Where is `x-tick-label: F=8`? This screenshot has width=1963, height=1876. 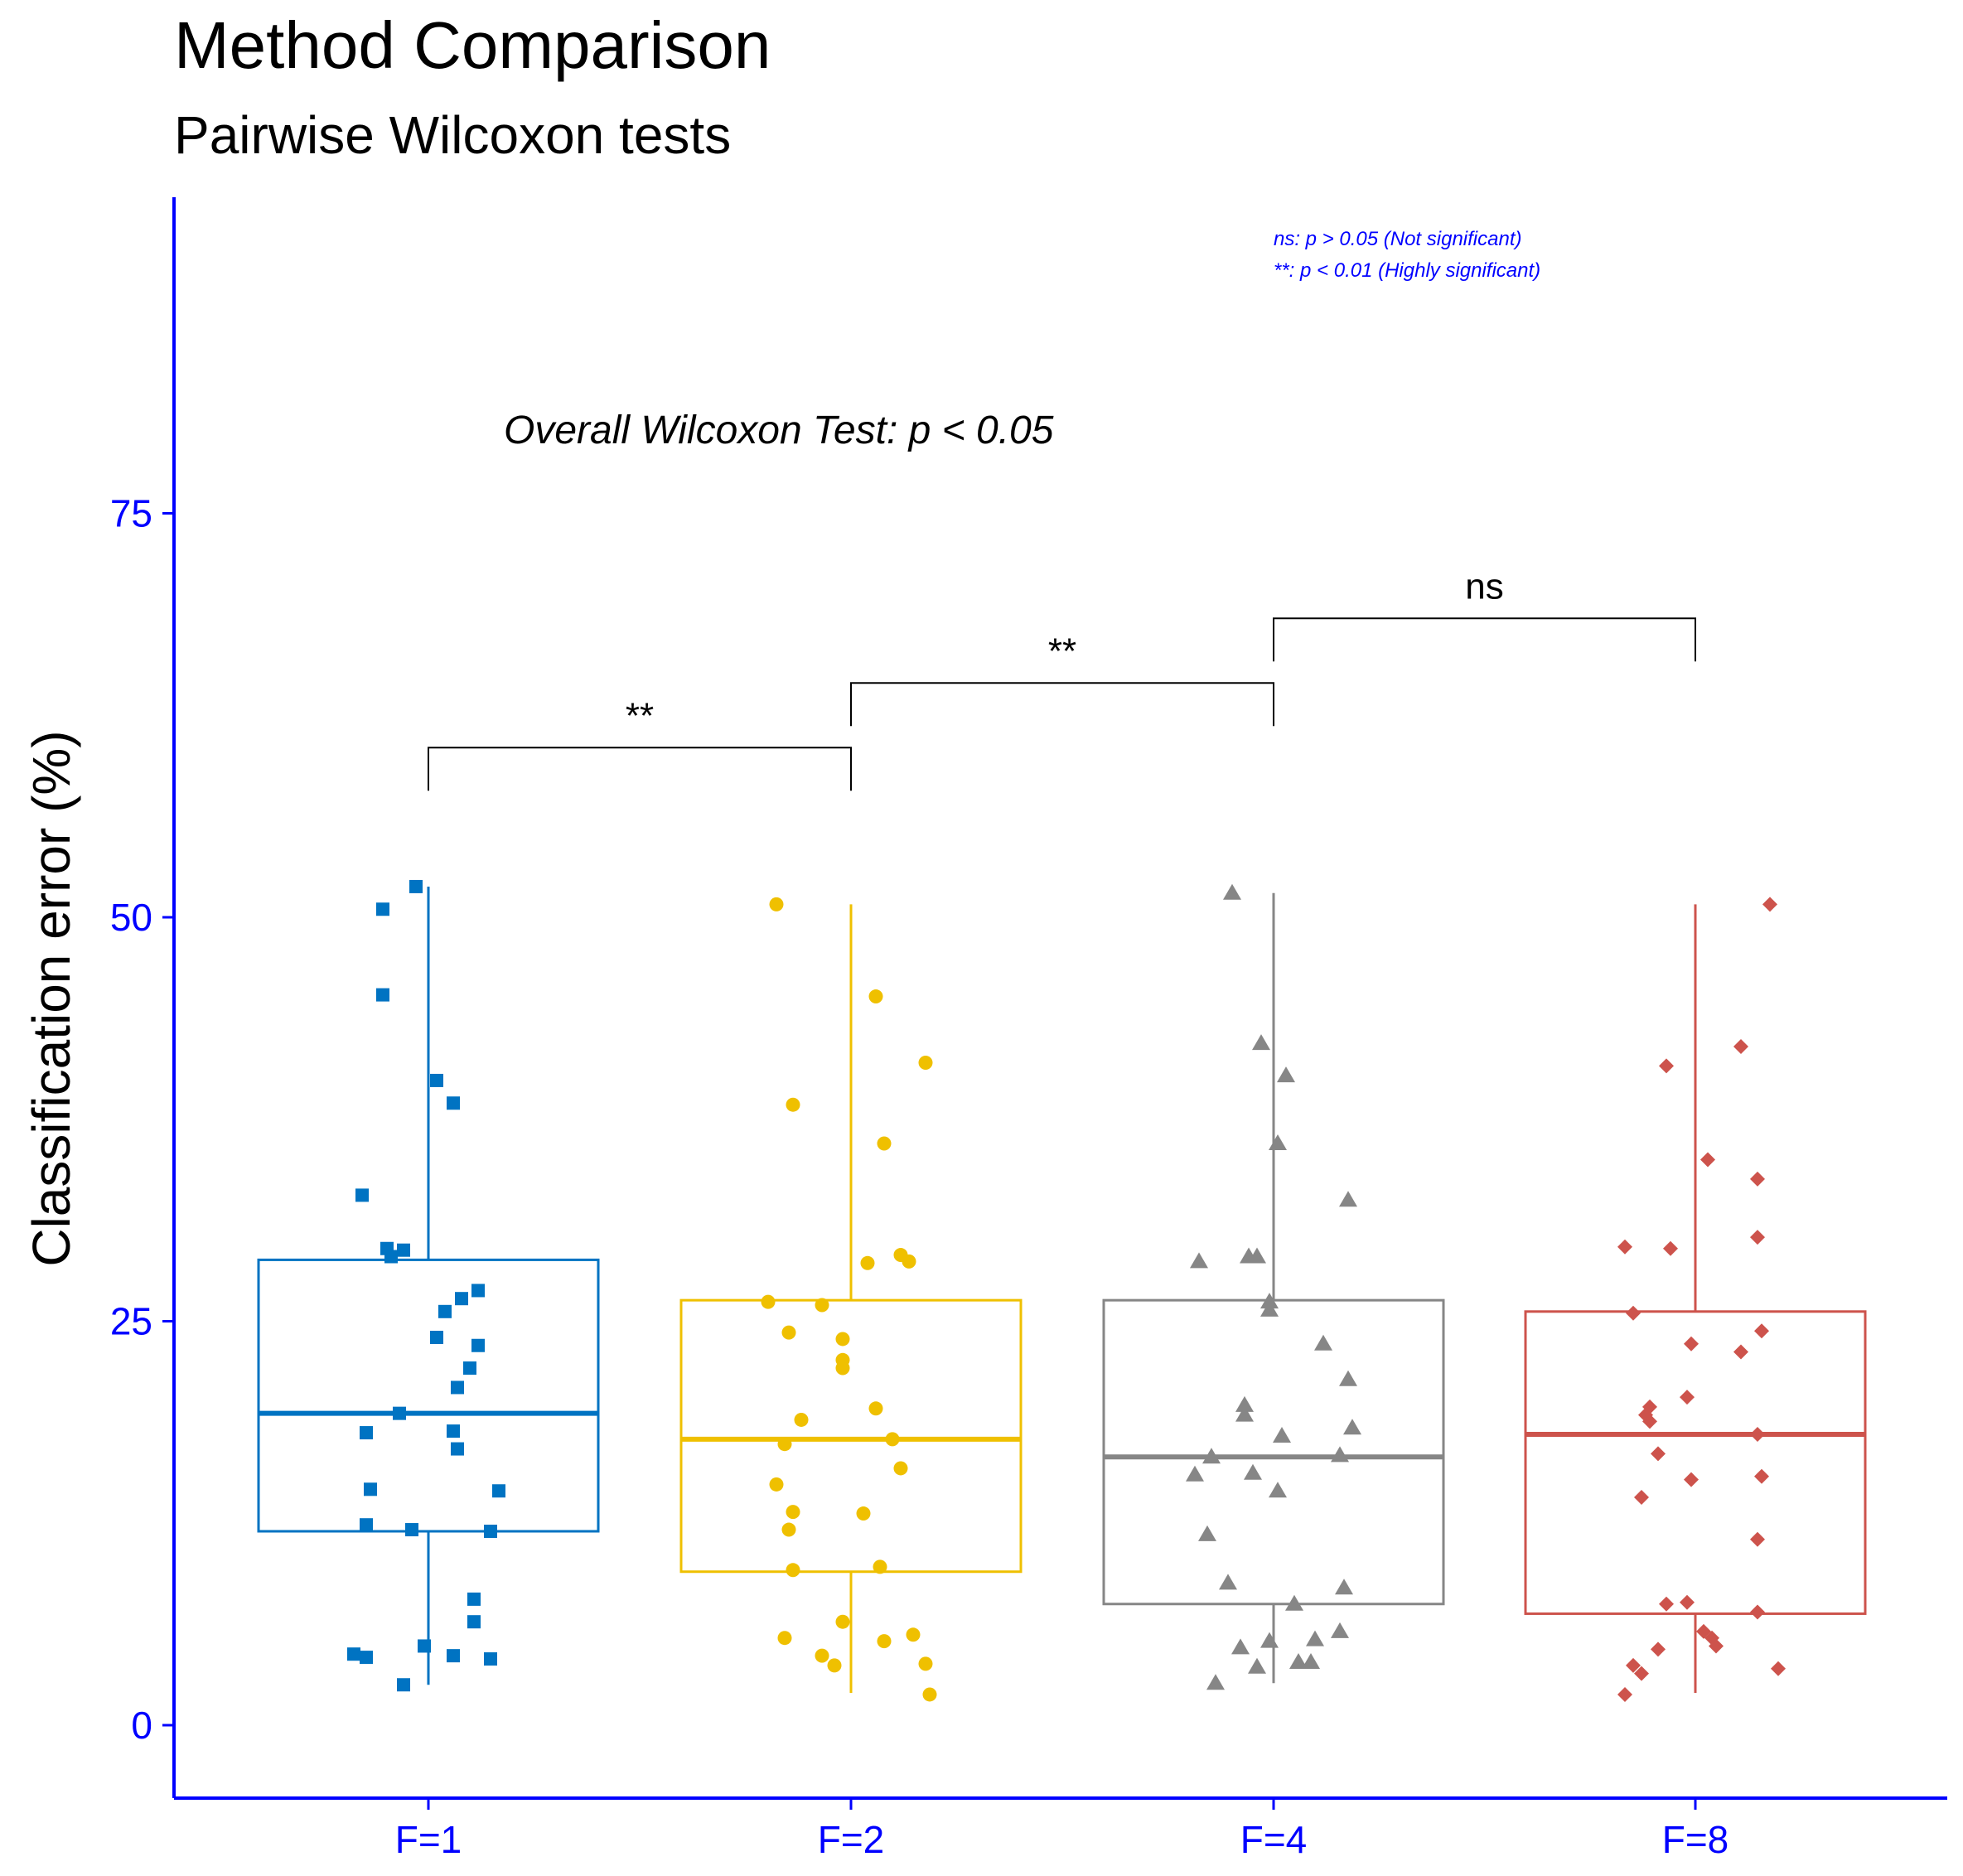
x-tick-label: F=8 is located at coordinates (1695, 1839).